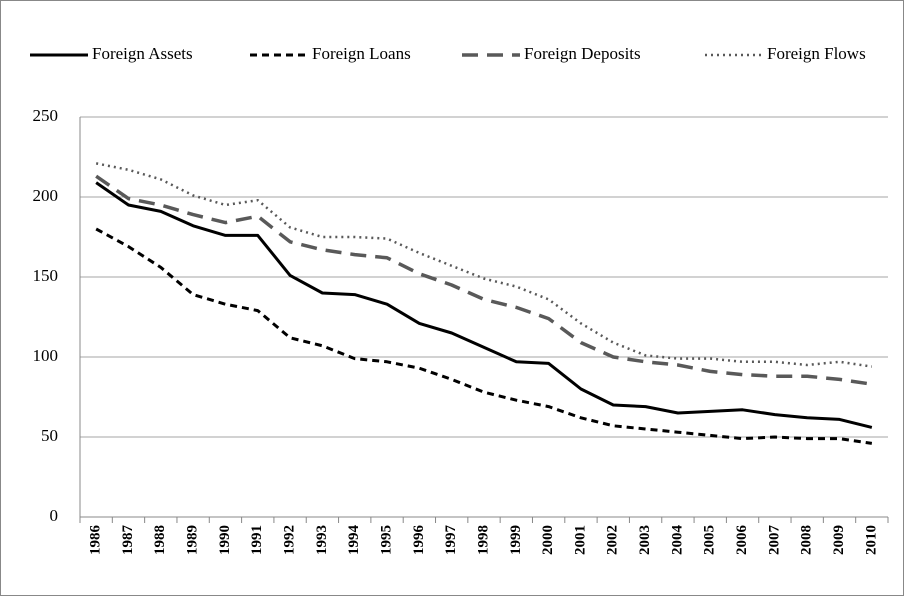 The width and height of the screenshot is (904, 596). I want to click on x-tick-label: 2009, so click(839, 540).